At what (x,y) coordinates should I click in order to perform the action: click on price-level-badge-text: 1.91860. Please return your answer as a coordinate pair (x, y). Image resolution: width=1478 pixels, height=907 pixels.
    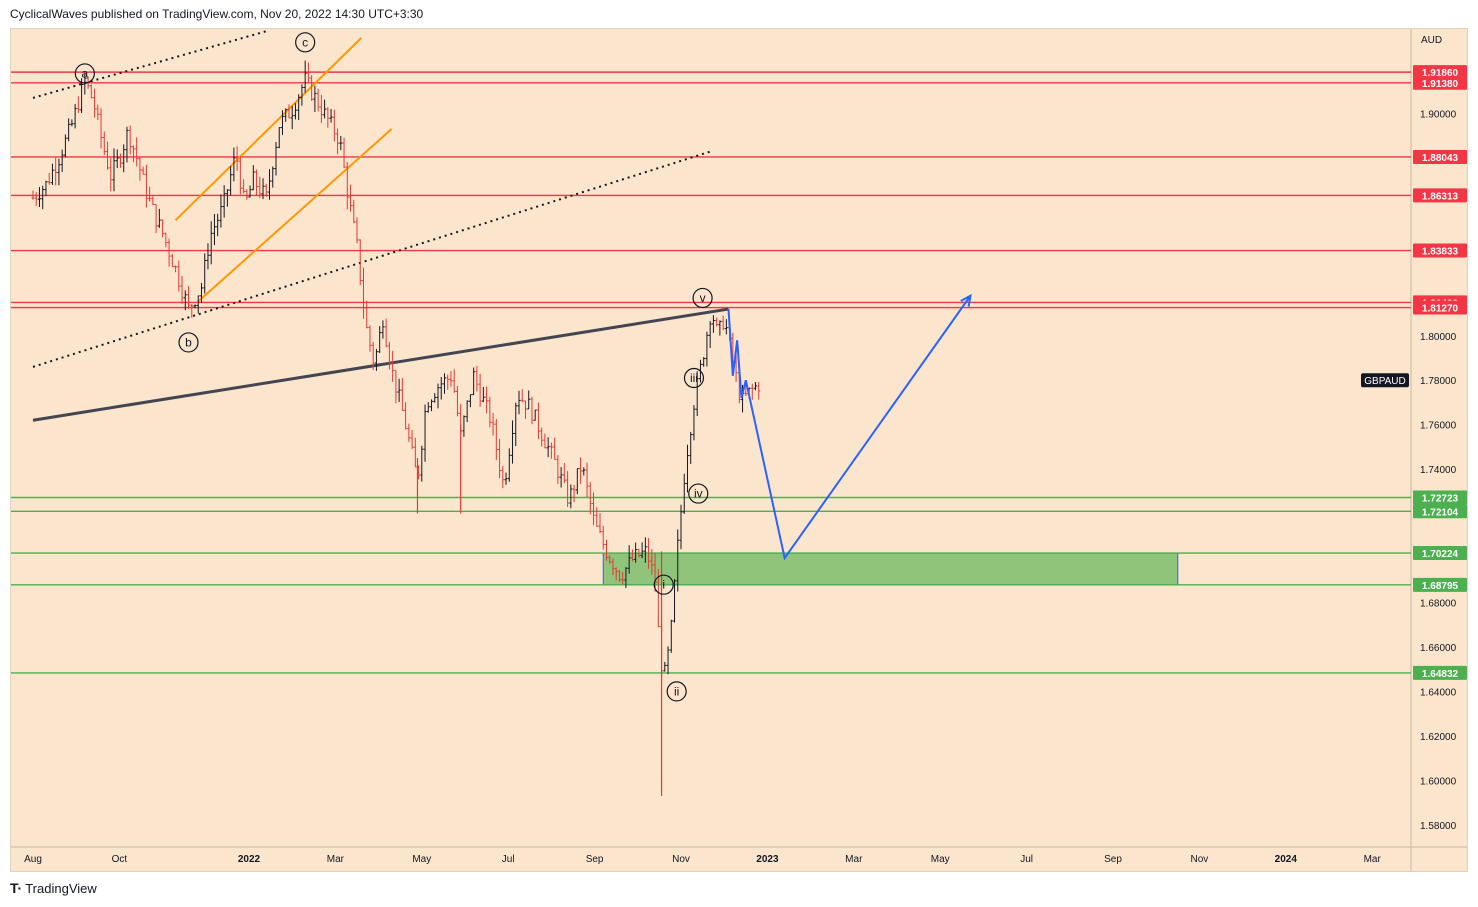
    Looking at the image, I should click on (1440, 73).